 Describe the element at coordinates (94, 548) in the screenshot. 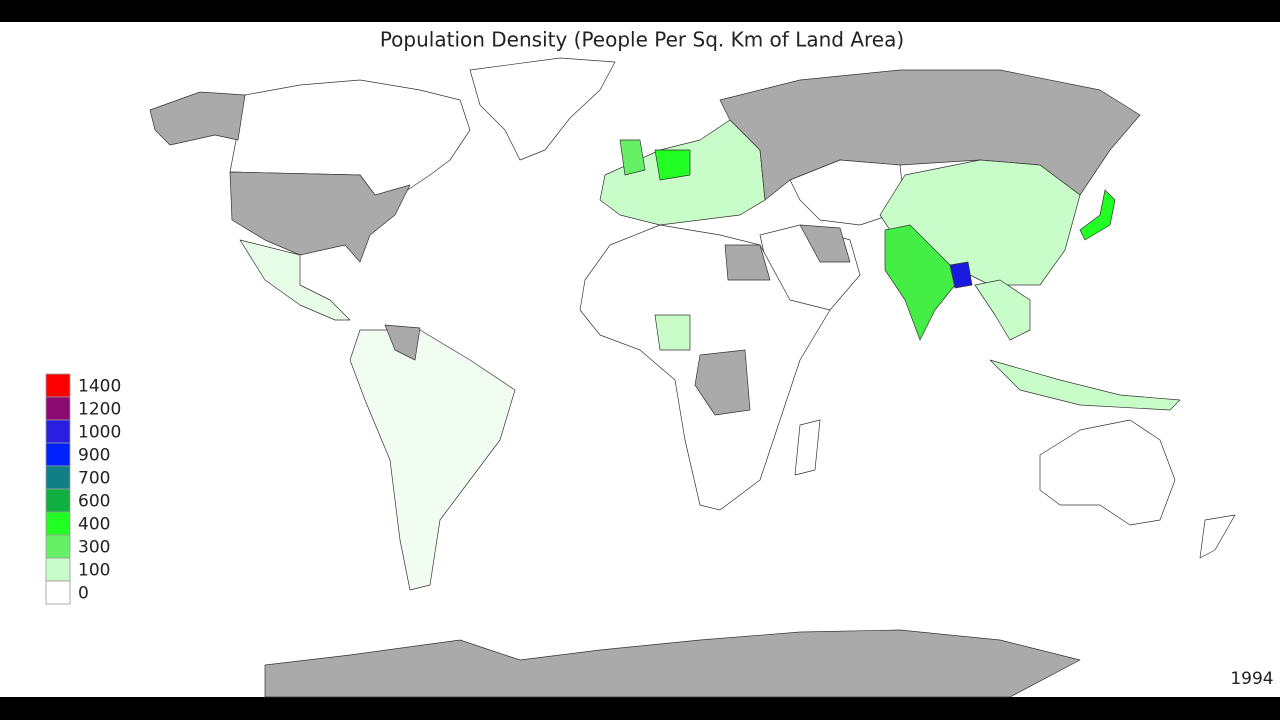

I see `legend-label: 300` at that location.